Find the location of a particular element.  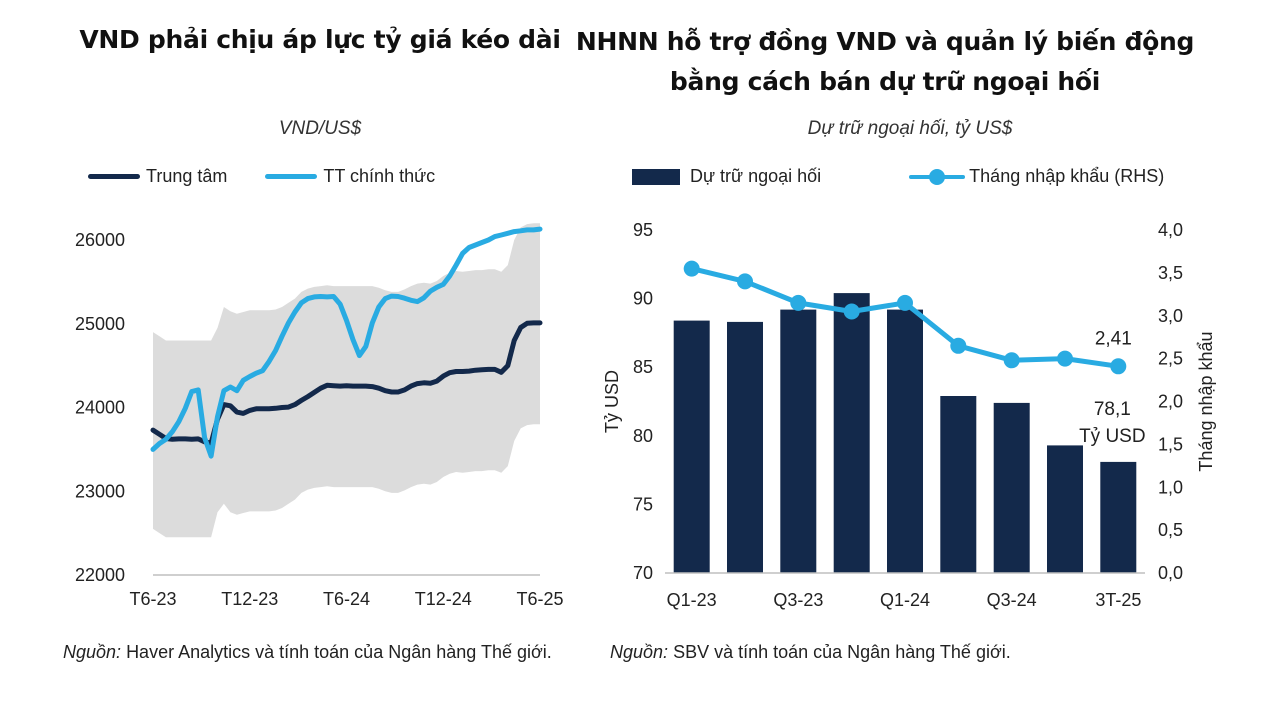

y-tick-label-left: 75 is located at coordinates (643, 504).